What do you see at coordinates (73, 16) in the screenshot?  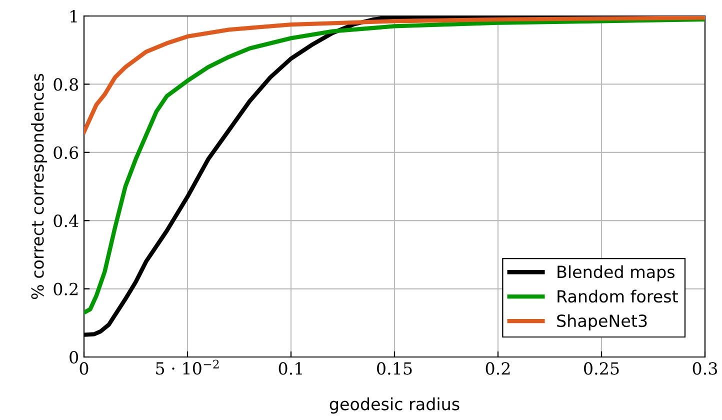 I see `y-tick-label: 1` at bounding box center [73, 16].